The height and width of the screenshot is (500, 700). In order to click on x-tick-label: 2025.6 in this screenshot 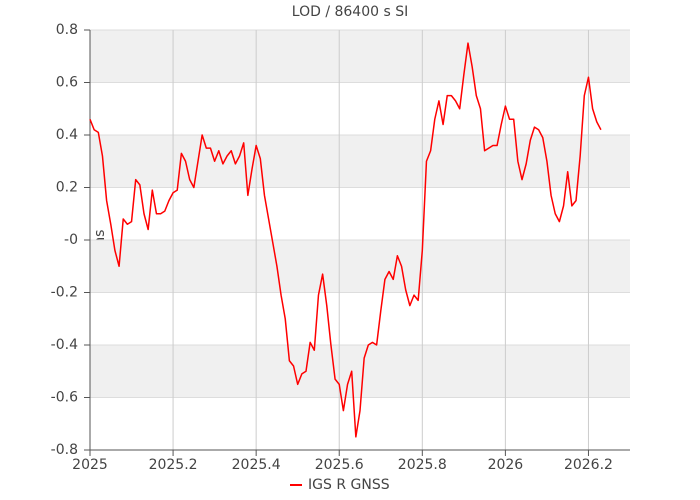, I will do `click(339, 465)`.